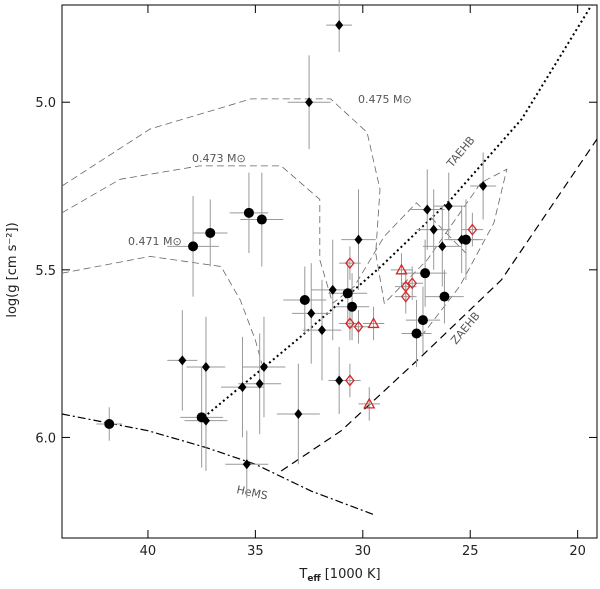  Describe the element at coordinates (470, 551) in the screenshot. I see `x-tick-label: 25` at that location.